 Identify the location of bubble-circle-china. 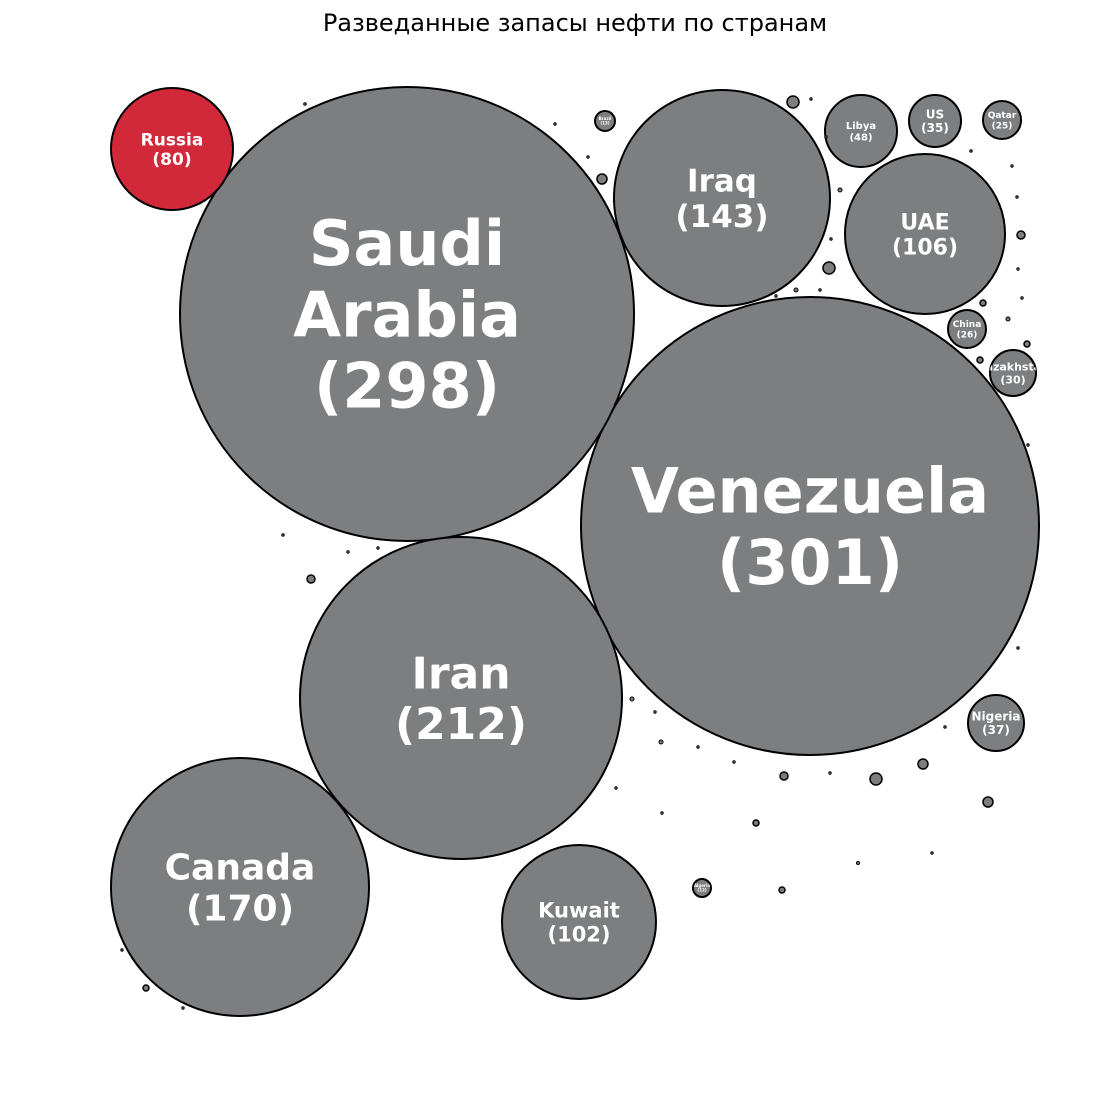
(967, 329).